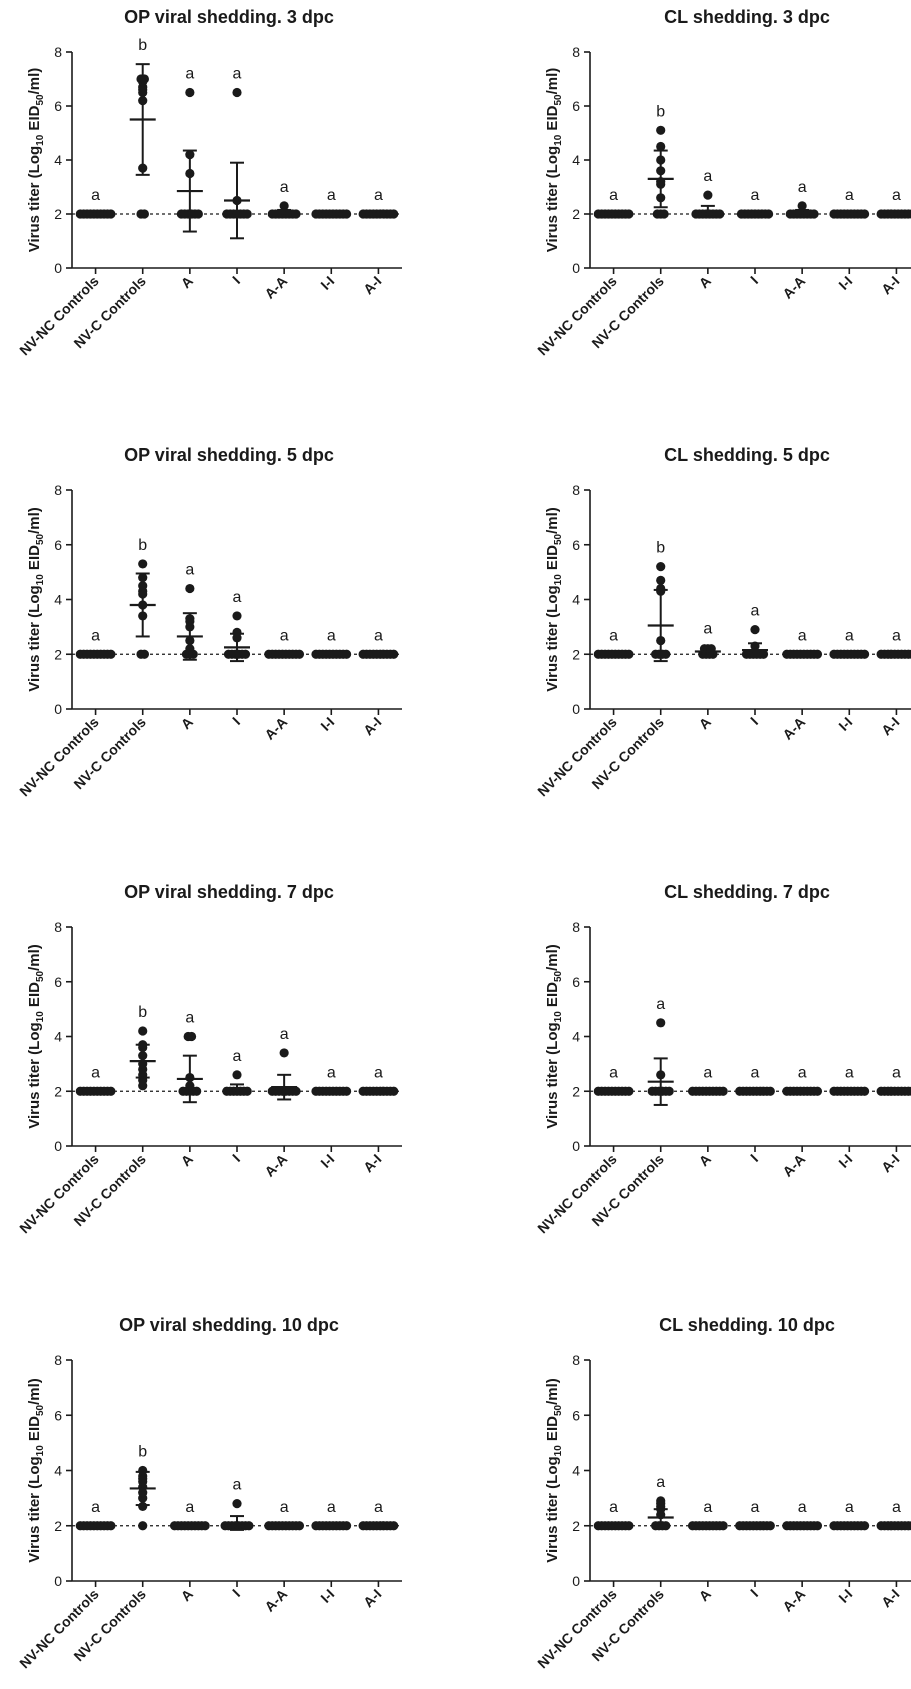  Describe the element at coordinates (229, 1325) in the screenshot. I see `chart-title: OP viral shedding. 10 dpc` at that location.